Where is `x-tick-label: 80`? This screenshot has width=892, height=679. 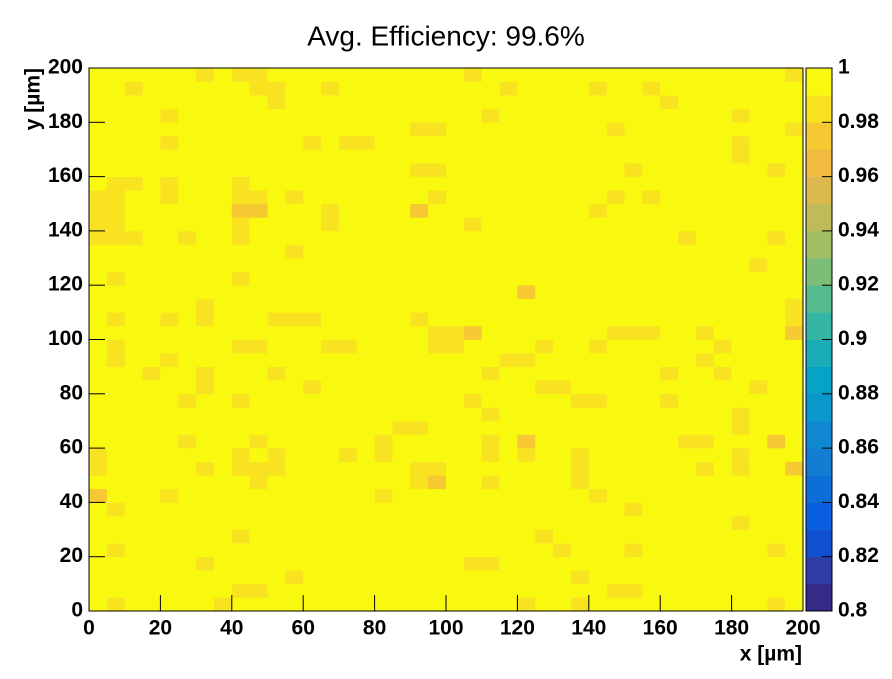 x-tick-label: 80 is located at coordinates (374, 628).